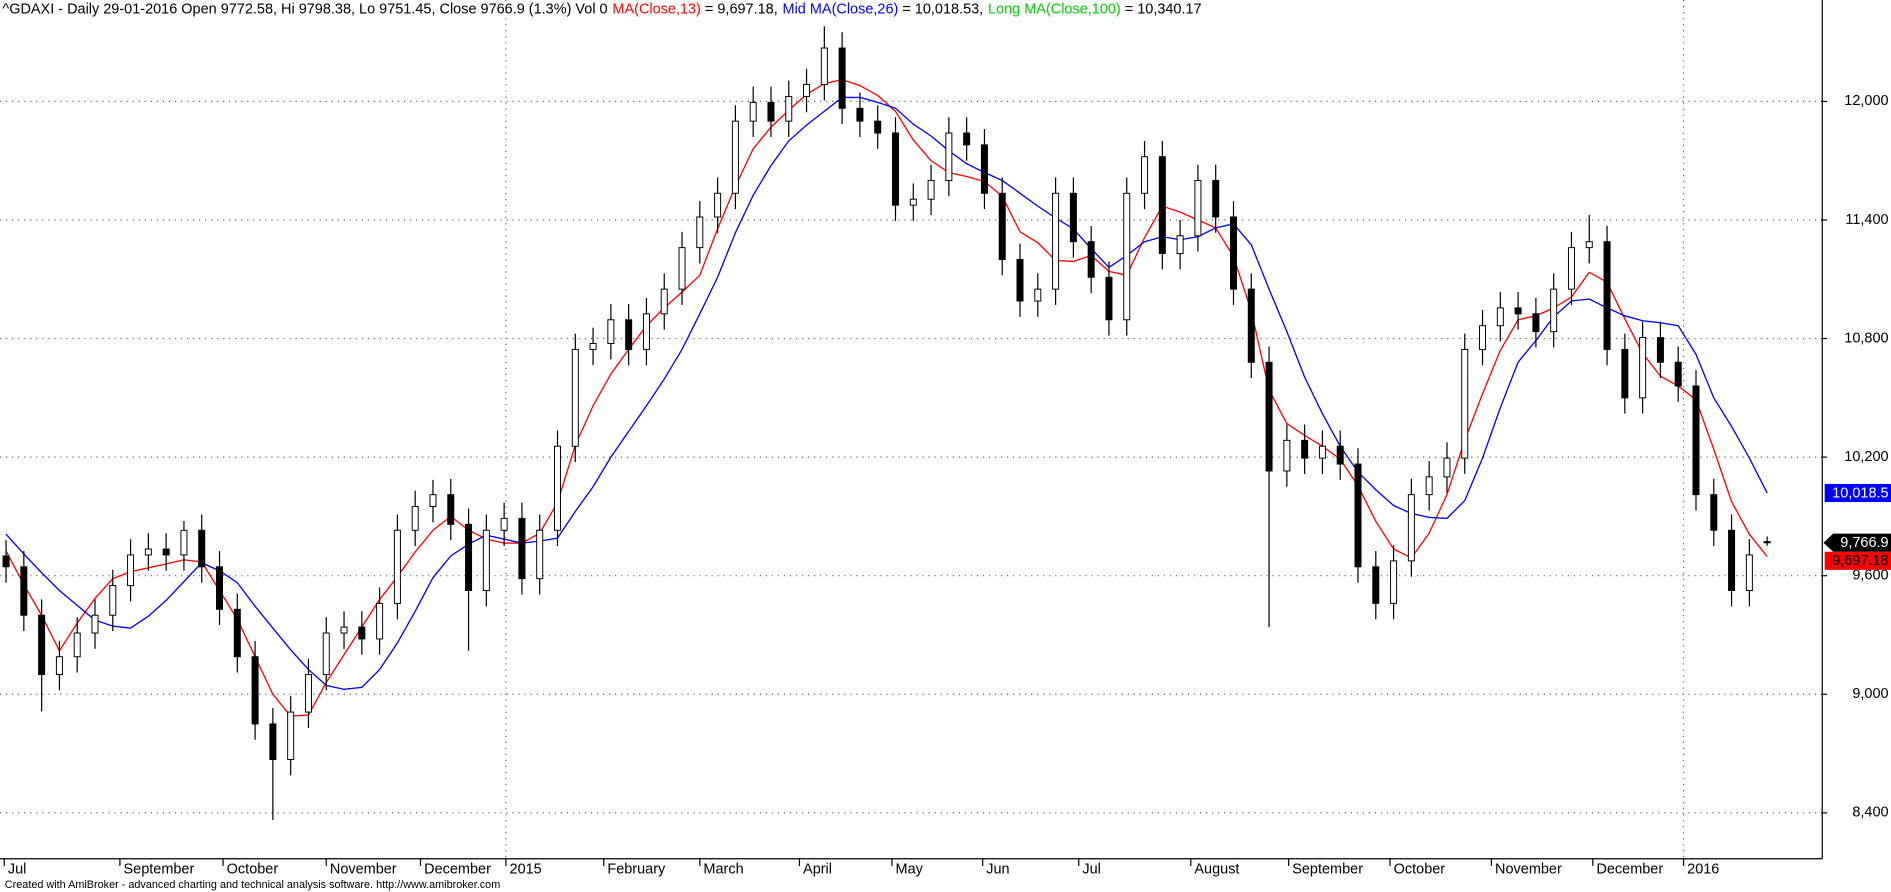  I want to click on x-tick-label: 2015, so click(526, 869).